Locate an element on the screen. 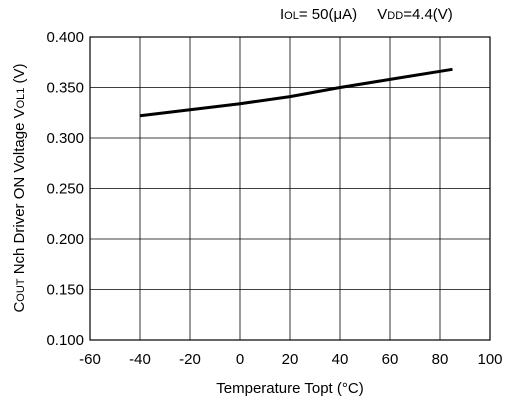 The height and width of the screenshot is (406, 513). y-tick-label: 0.400 is located at coordinates (65, 37).